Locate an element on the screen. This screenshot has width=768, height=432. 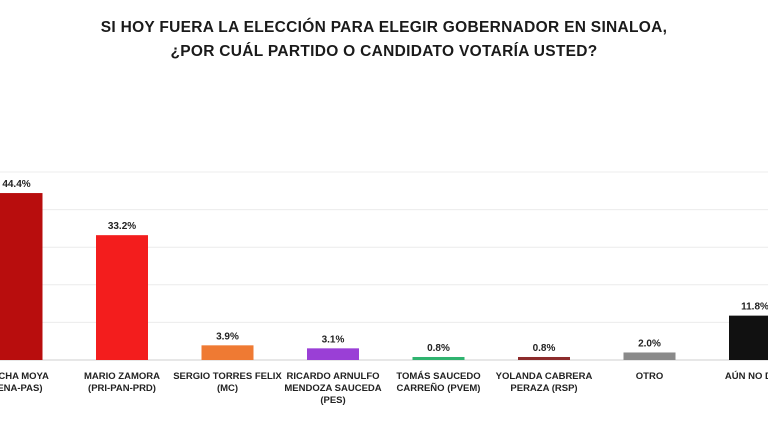
value-label-4: 0.8% is located at coordinates (438, 348).